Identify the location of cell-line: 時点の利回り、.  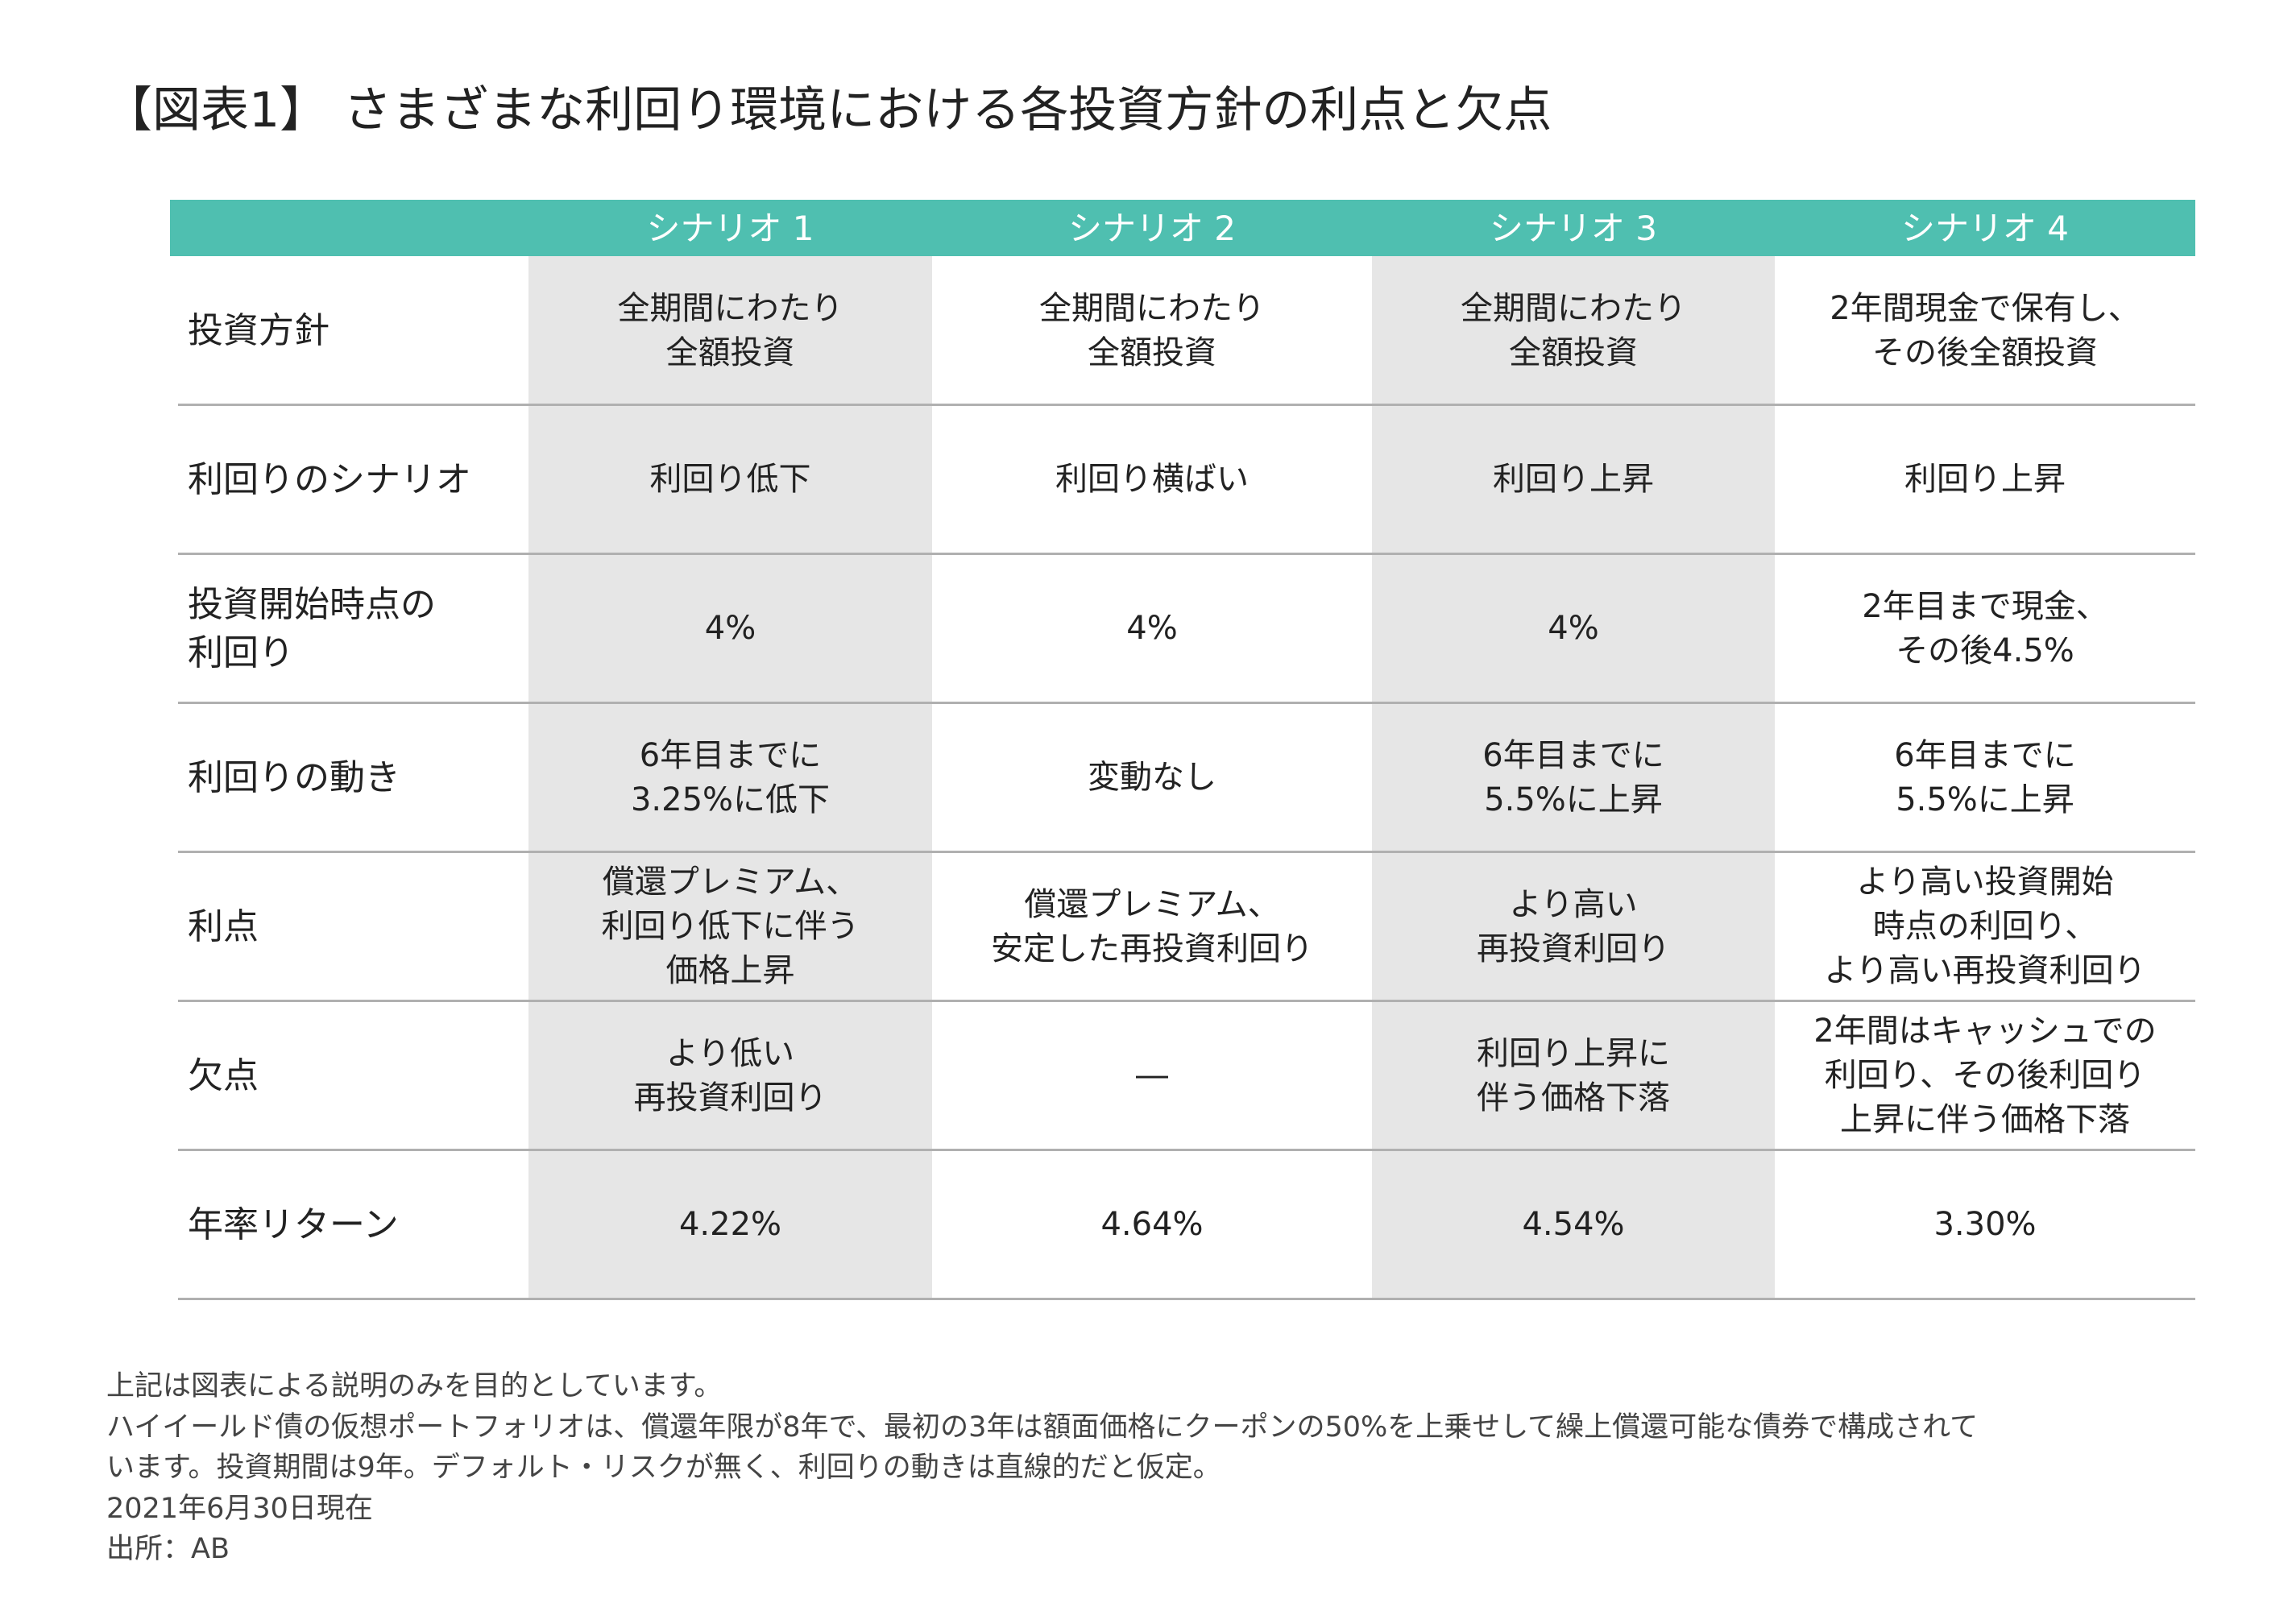
(1985, 926).